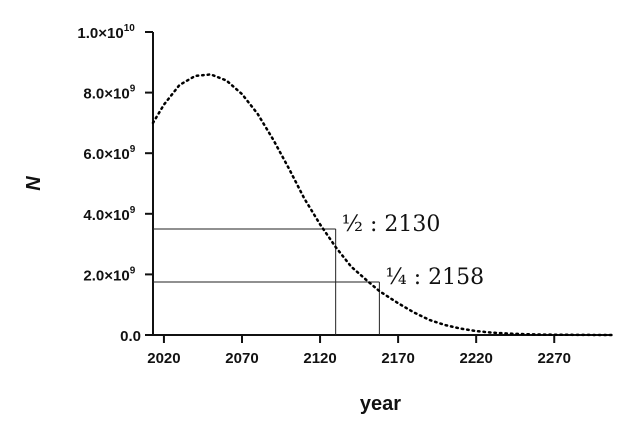 The image size is (630, 422). Describe the element at coordinates (319, 358) in the screenshot. I see `x-tick-label: 2120` at that location.